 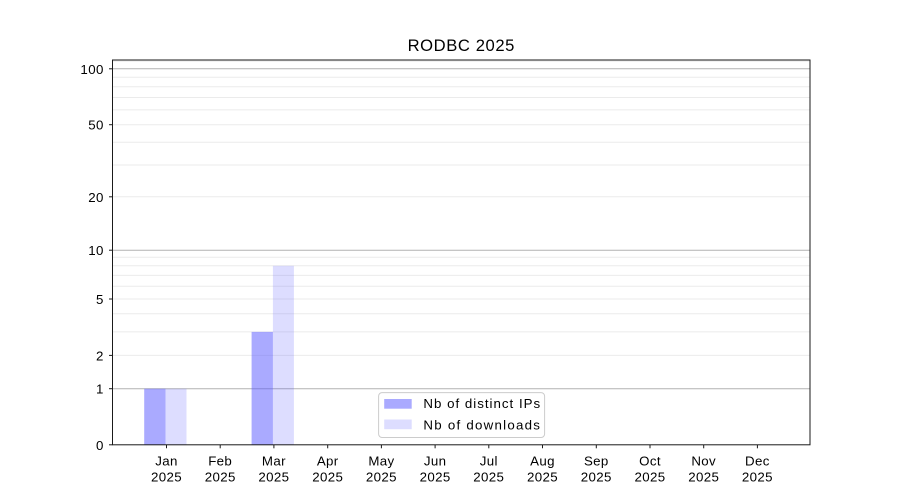 I want to click on svg-text: Nov, so click(x=703, y=461).